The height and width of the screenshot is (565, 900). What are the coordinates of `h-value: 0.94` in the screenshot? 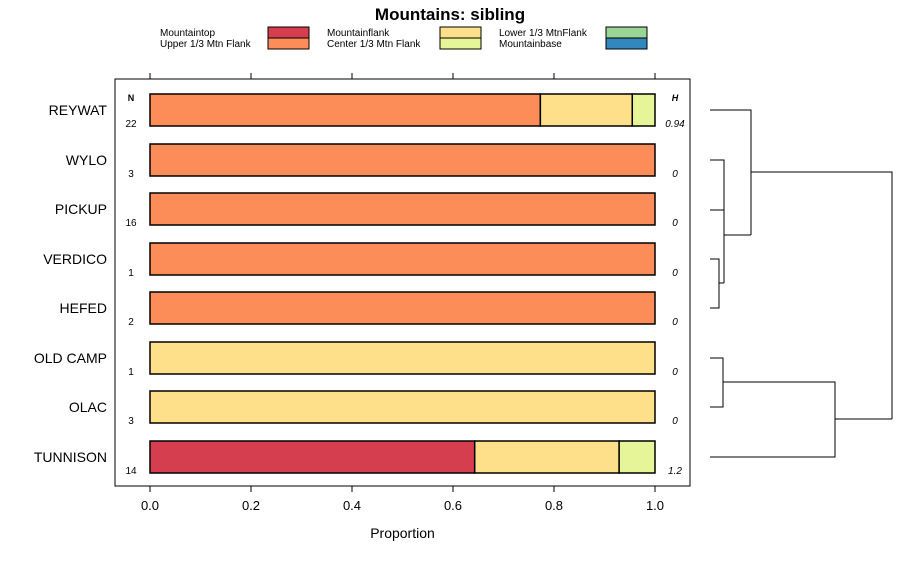 It's located at (675, 124).